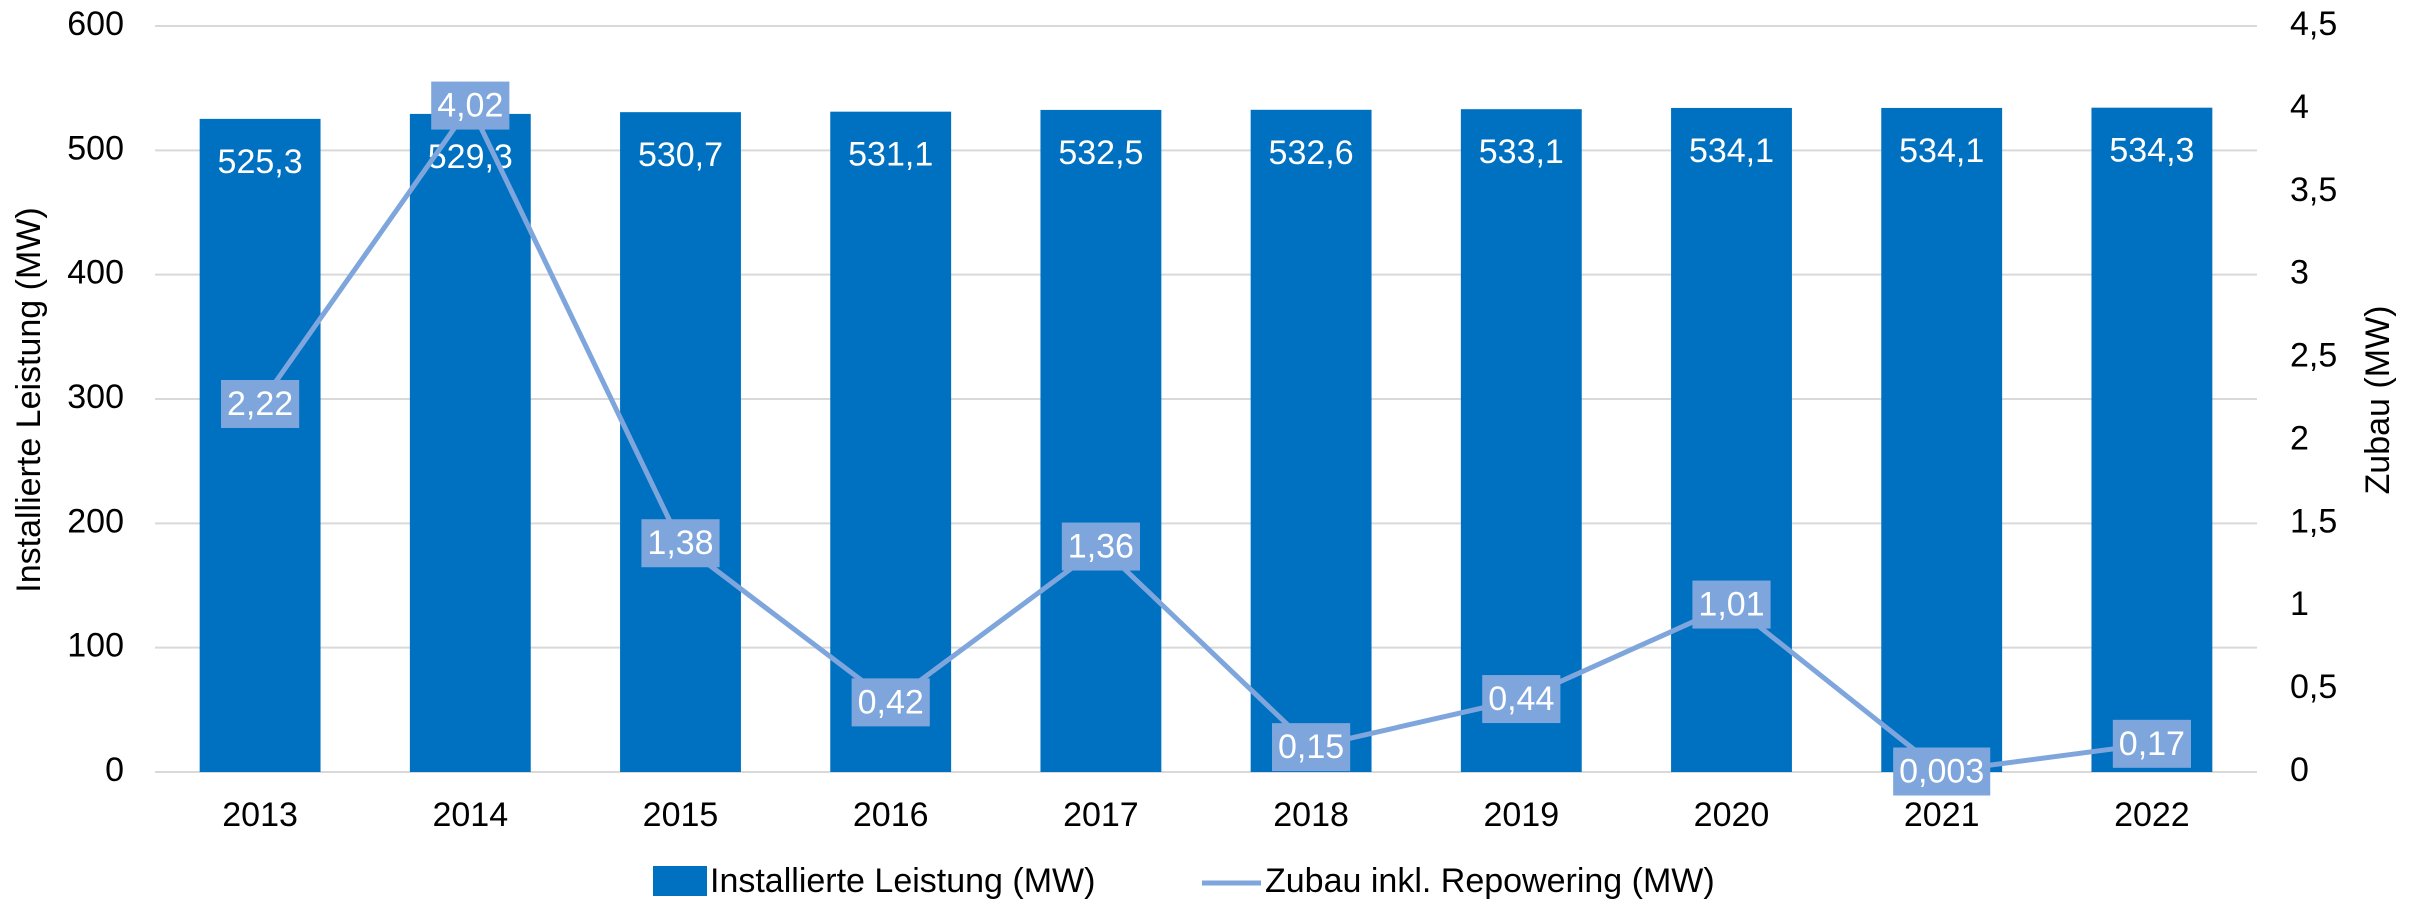 This screenshot has width=2425, height=902. I want to click on x-tick-label: 2019, so click(1521, 815).